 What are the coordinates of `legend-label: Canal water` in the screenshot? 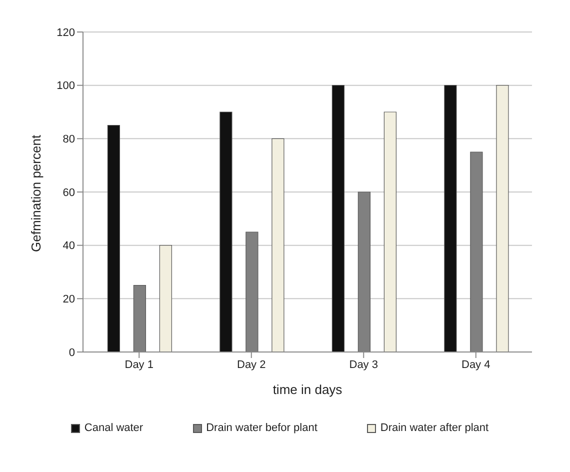 It's located at (114, 428).